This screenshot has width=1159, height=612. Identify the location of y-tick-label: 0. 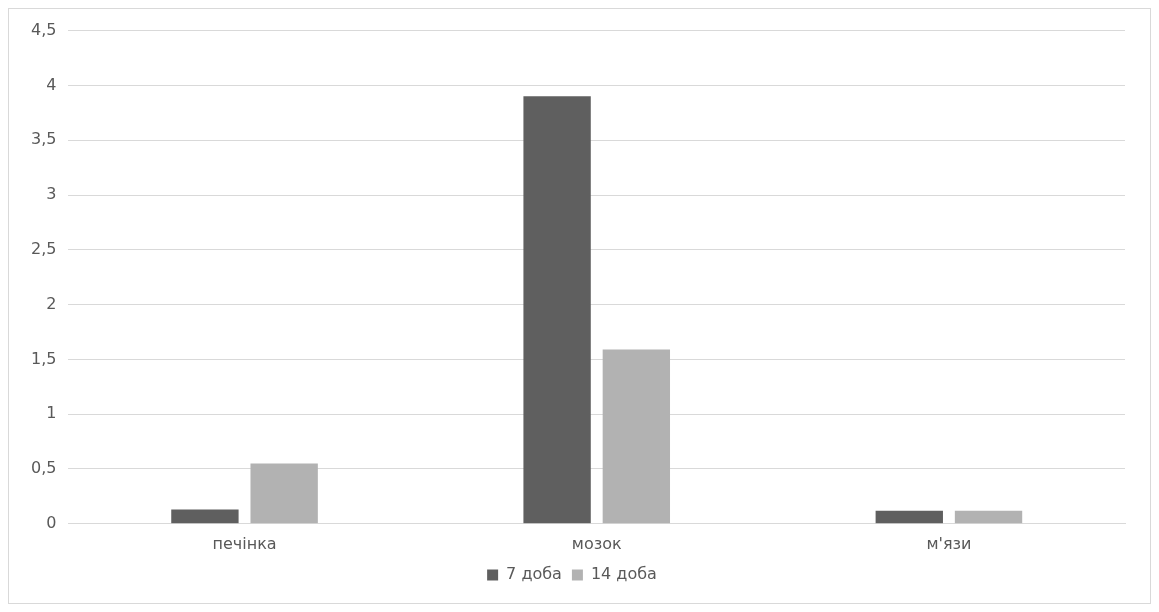
(51, 522).